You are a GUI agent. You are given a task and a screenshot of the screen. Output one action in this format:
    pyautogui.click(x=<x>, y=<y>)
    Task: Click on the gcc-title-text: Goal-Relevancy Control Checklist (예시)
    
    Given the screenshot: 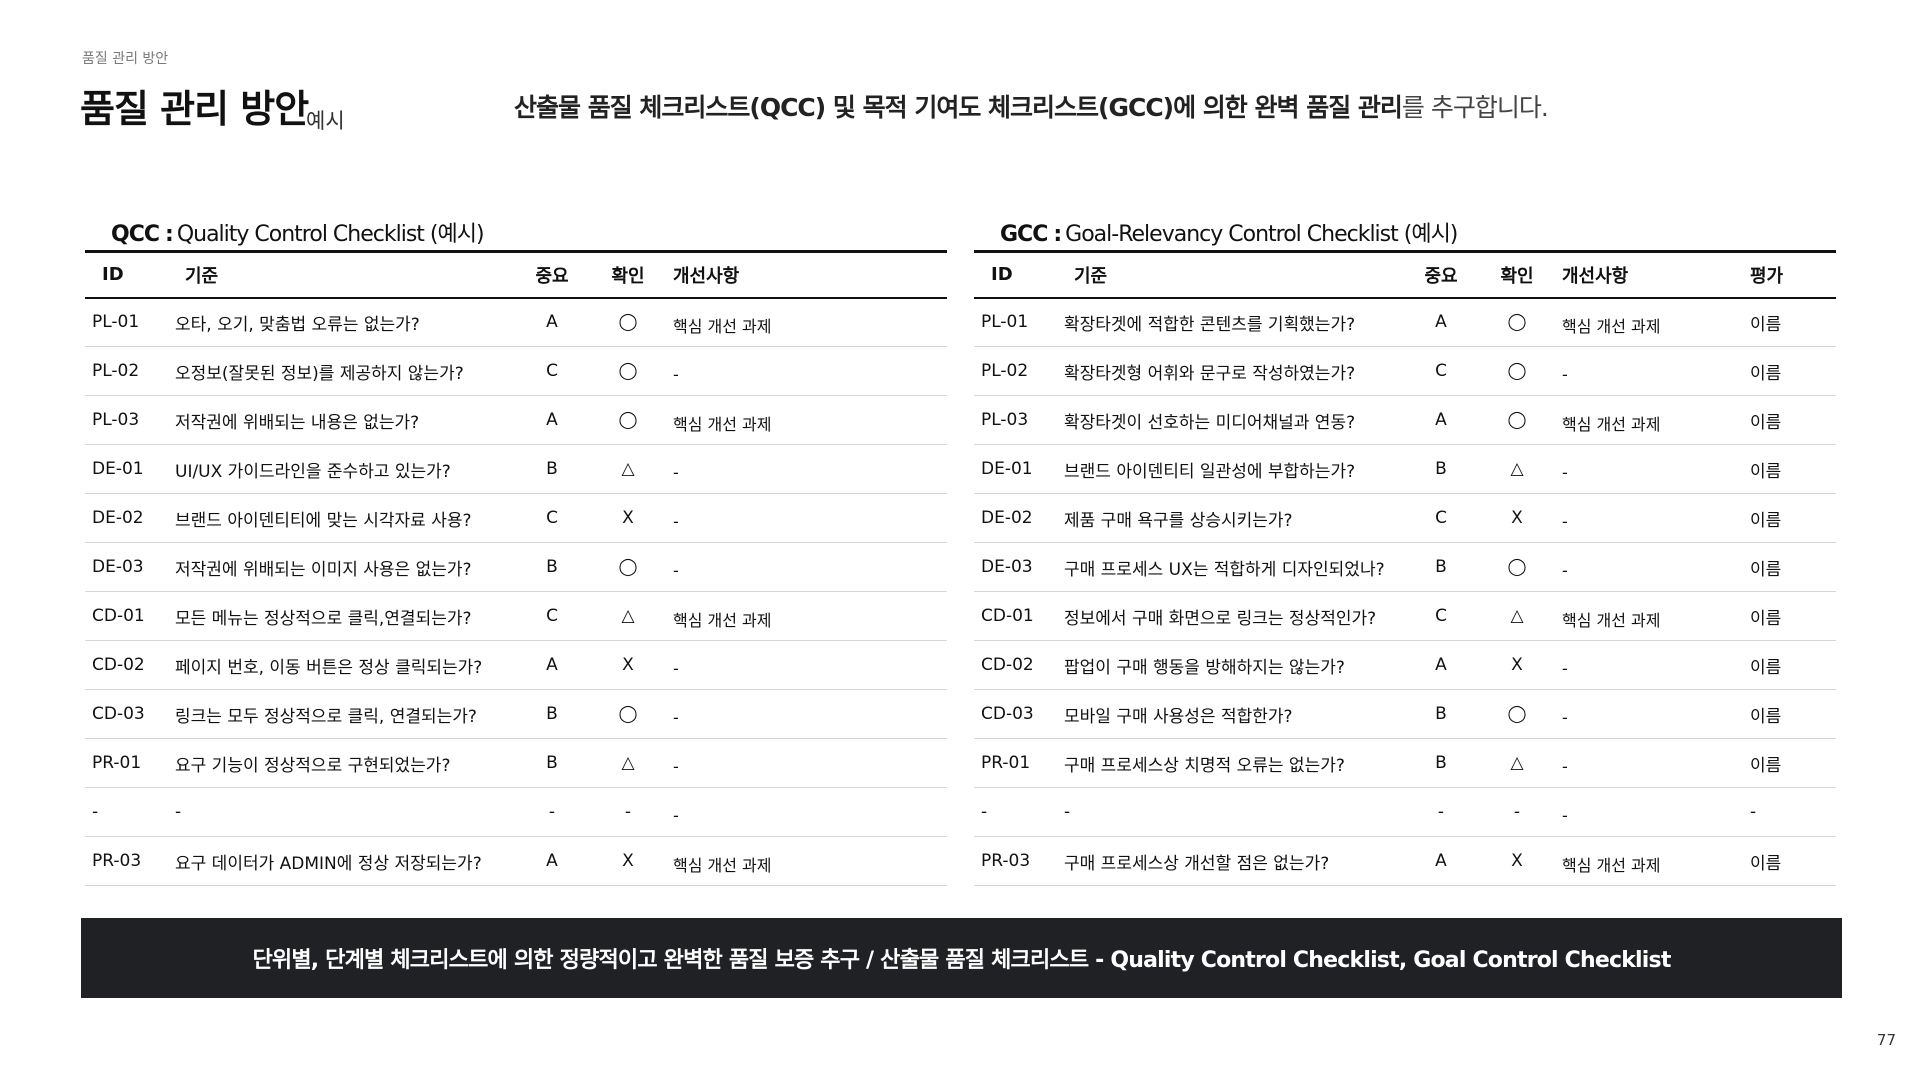 What is the action you would take?
    pyautogui.click(x=1261, y=234)
    